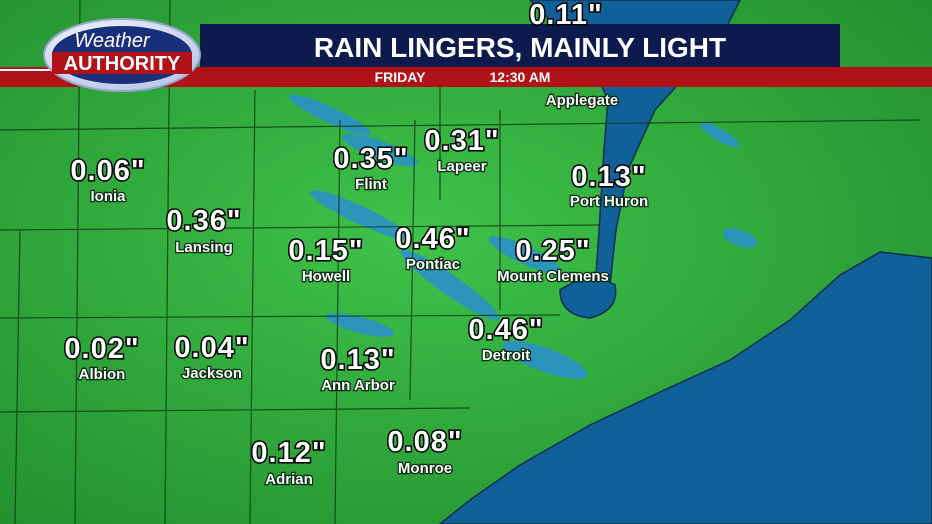  I want to click on city-name: Detroit, so click(506, 355).